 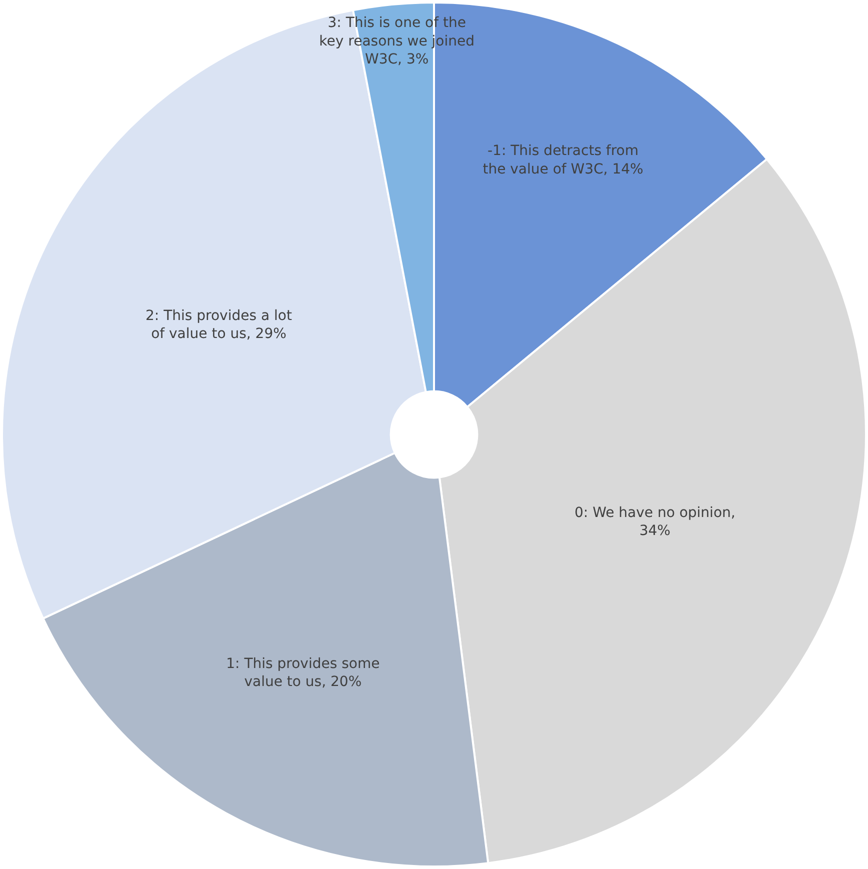 I want to click on slice-label: 1: This provides some value to us, 20%, so click(x=303, y=673).